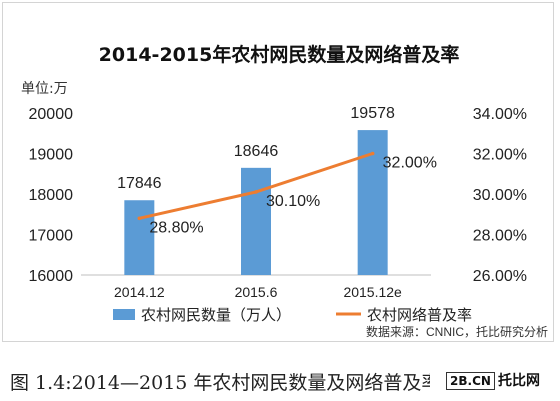 The image size is (560, 401). What do you see at coordinates (500, 114) in the screenshot?
I see `right-axis-tick-label: 34.00%` at bounding box center [500, 114].